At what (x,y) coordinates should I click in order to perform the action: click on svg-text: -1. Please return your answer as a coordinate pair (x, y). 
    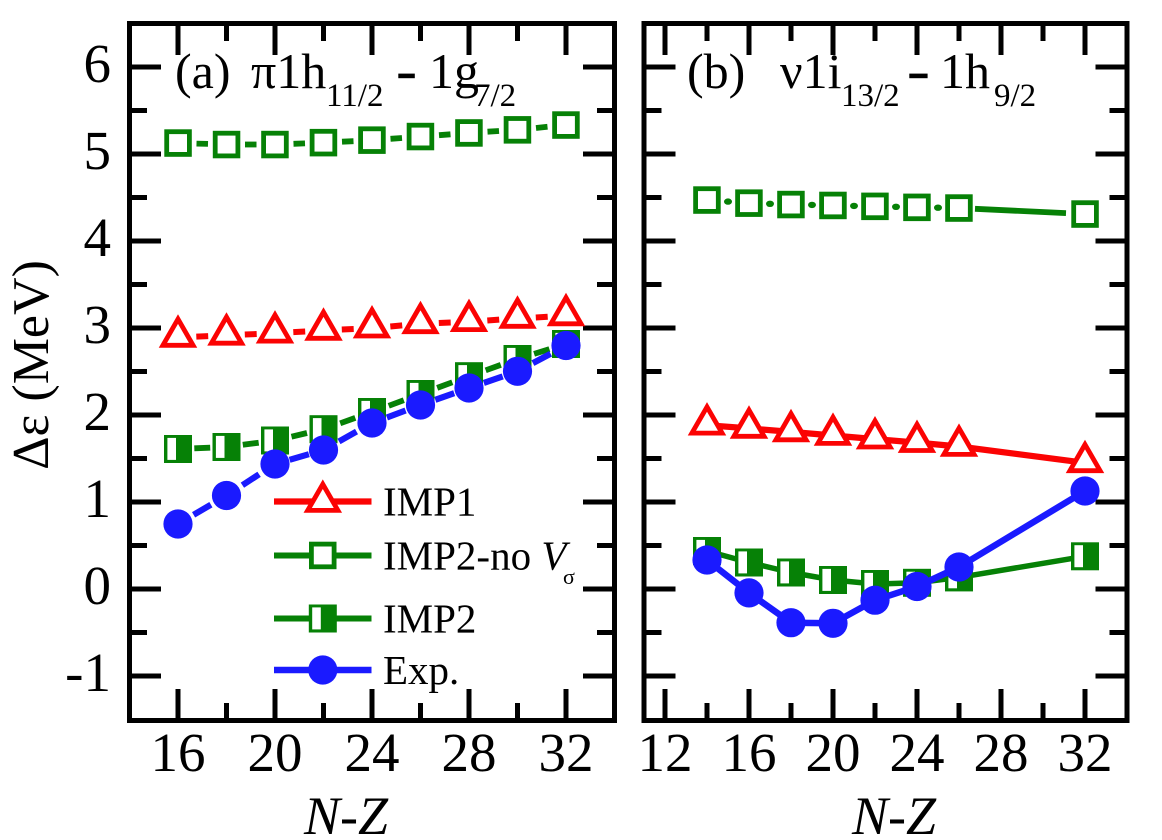
    Looking at the image, I should click on (88, 672).